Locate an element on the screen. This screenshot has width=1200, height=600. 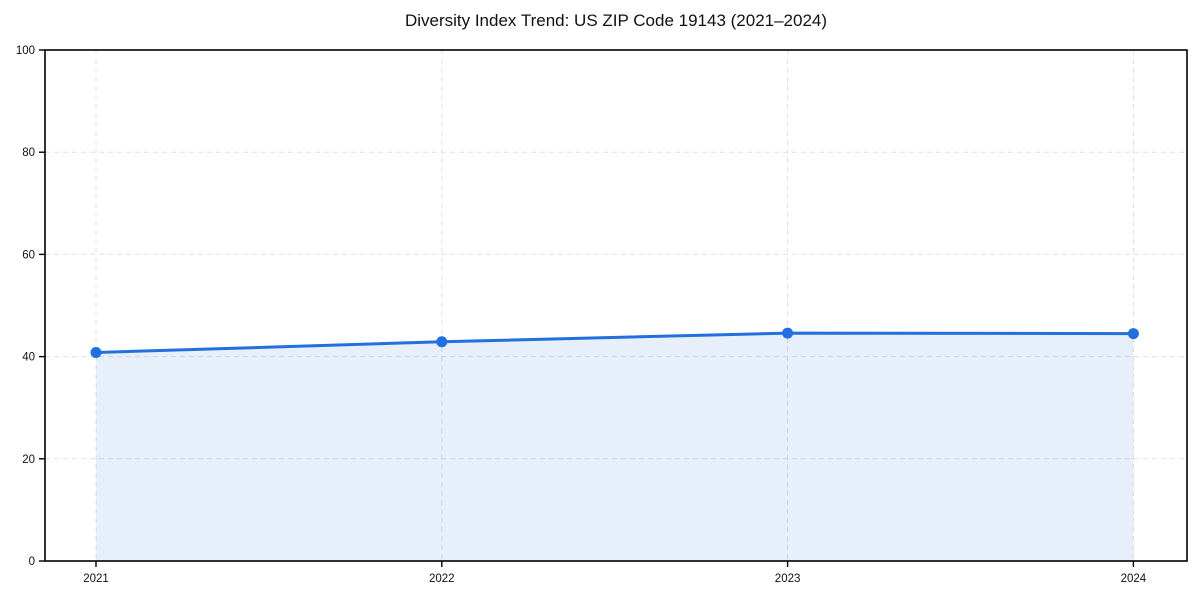
data-point-2023 is located at coordinates (788, 333).